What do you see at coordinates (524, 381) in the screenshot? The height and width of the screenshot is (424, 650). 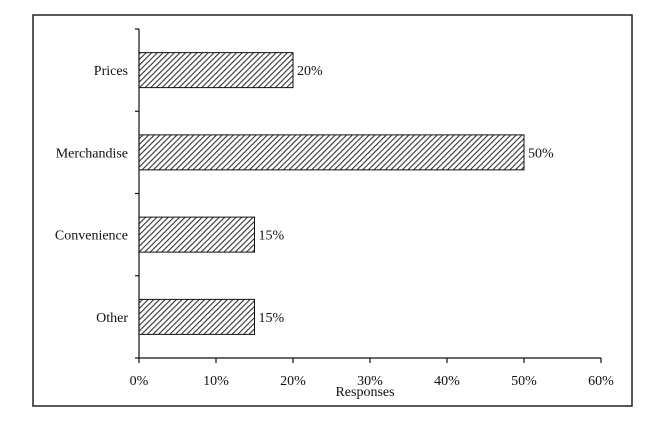 I see `x-tick-label-50: 50%` at bounding box center [524, 381].